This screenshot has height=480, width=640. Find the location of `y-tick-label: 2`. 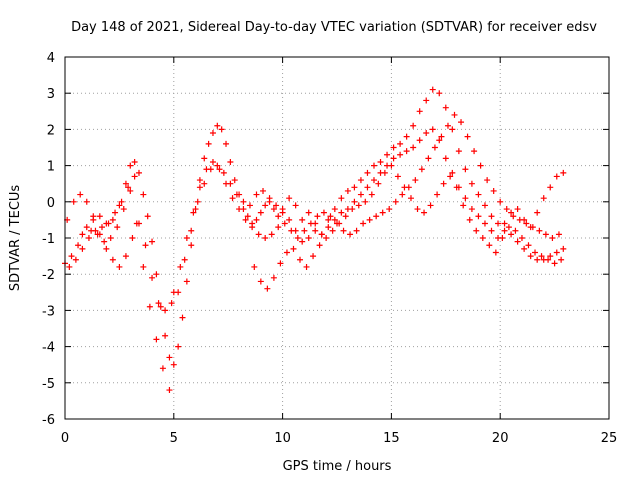

y-tick-label: 2 is located at coordinates (51, 130).